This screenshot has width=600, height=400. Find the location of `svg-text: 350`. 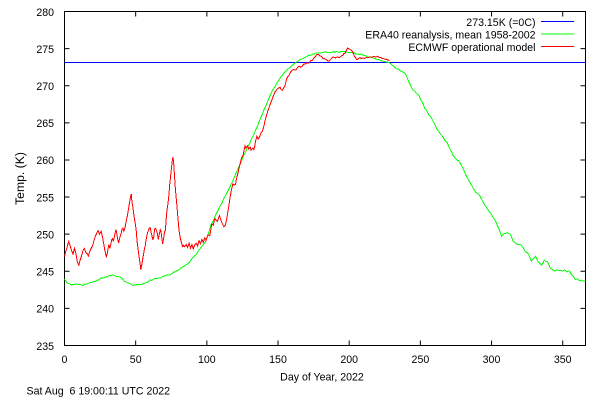

svg-text: 350 is located at coordinates (563, 360).